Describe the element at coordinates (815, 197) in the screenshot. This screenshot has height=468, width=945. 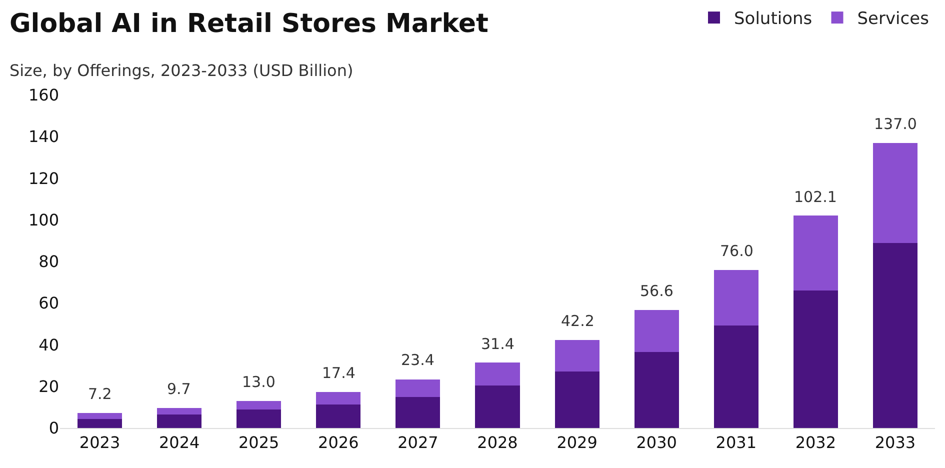
I see `total-label: 102.1` at that location.